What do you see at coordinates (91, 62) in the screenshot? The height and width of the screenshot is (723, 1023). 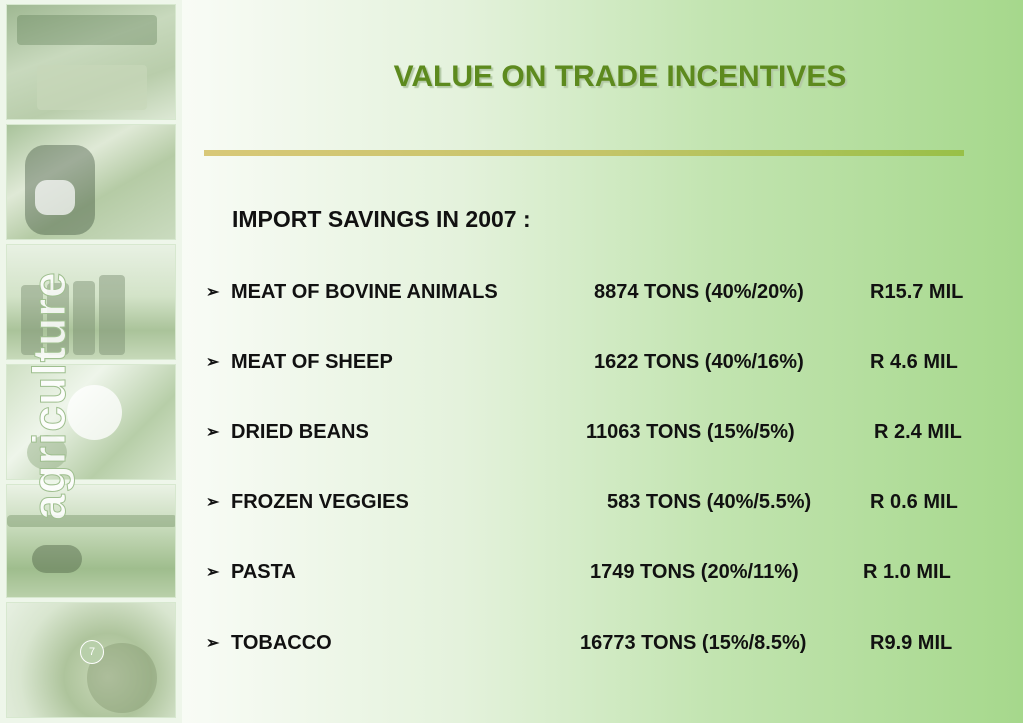 I see `market-stall-photo` at bounding box center [91, 62].